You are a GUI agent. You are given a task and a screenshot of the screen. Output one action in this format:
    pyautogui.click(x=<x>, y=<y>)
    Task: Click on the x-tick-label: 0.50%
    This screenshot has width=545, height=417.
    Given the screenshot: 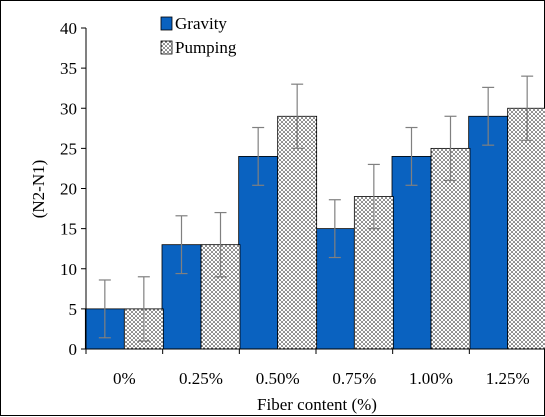 What is the action you would take?
    pyautogui.click(x=278, y=378)
    